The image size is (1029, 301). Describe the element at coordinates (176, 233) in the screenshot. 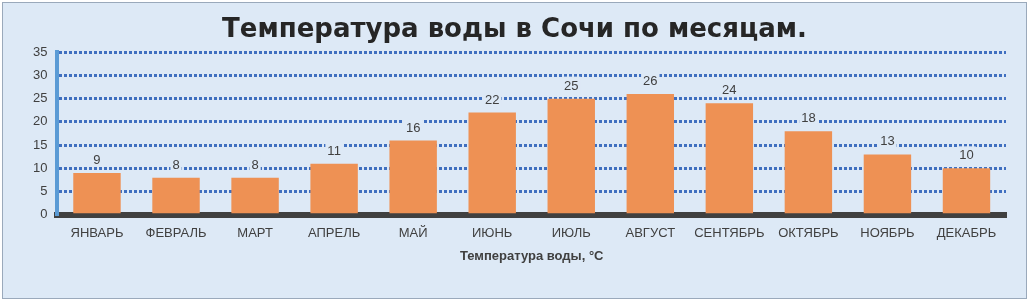

I see `x-tick-label: ФЕВРАЛЬ` at that location.